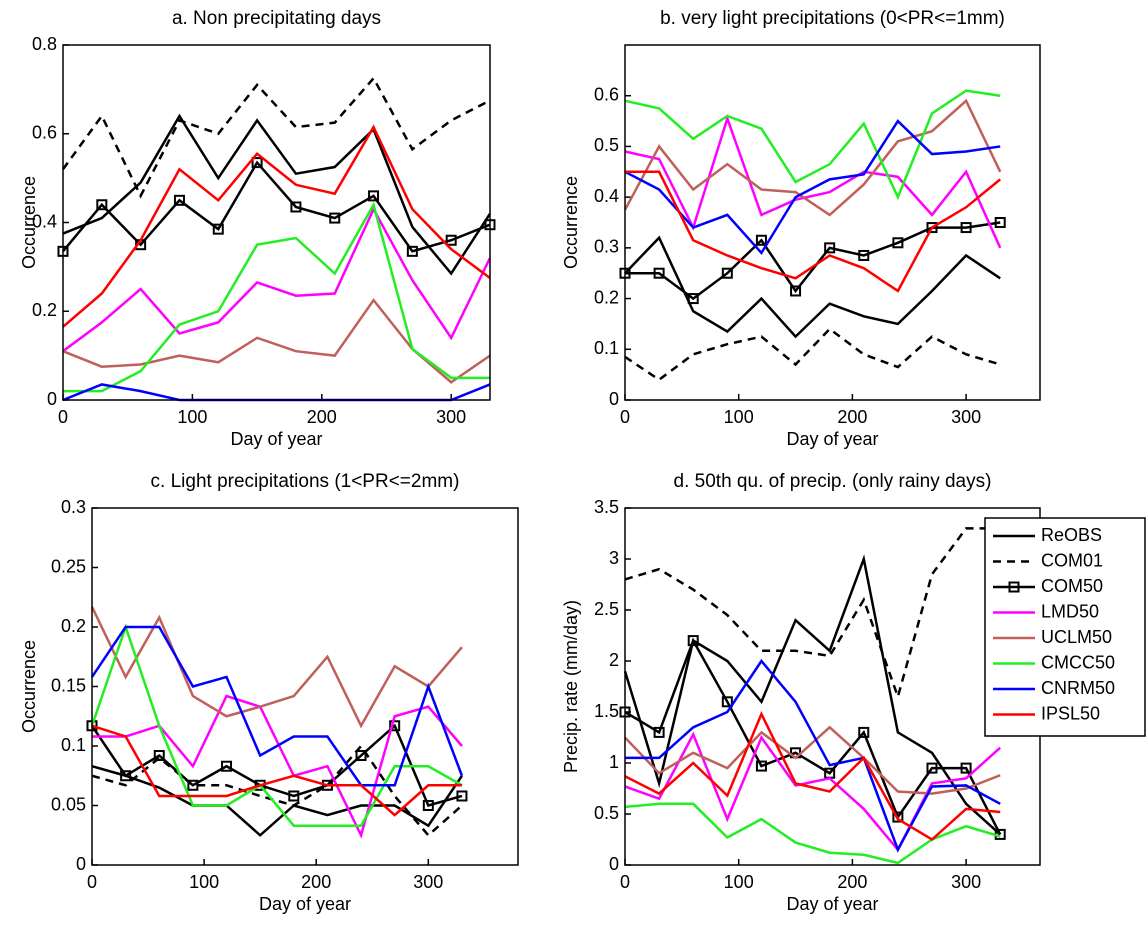  Describe the element at coordinates (276, 18) in the screenshot. I see `panel-title: a. Non precipitating days` at that location.